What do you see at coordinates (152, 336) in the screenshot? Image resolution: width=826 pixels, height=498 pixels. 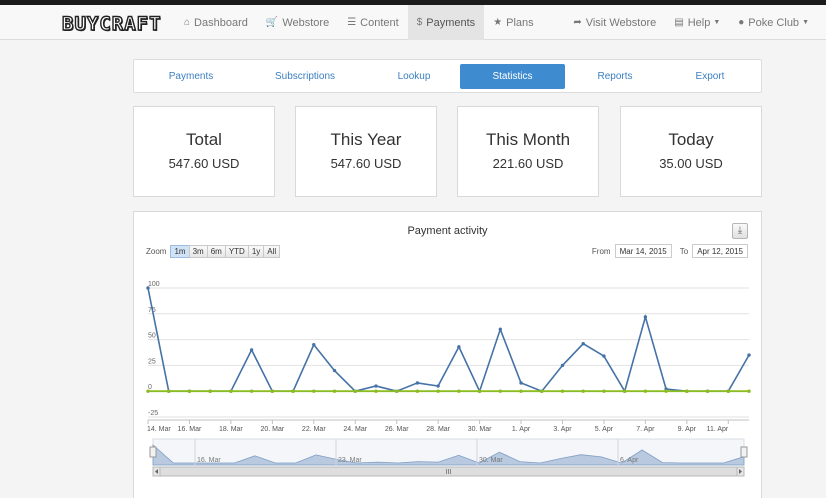 I see `y-tick-label: 50` at bounding box center [152, 336].